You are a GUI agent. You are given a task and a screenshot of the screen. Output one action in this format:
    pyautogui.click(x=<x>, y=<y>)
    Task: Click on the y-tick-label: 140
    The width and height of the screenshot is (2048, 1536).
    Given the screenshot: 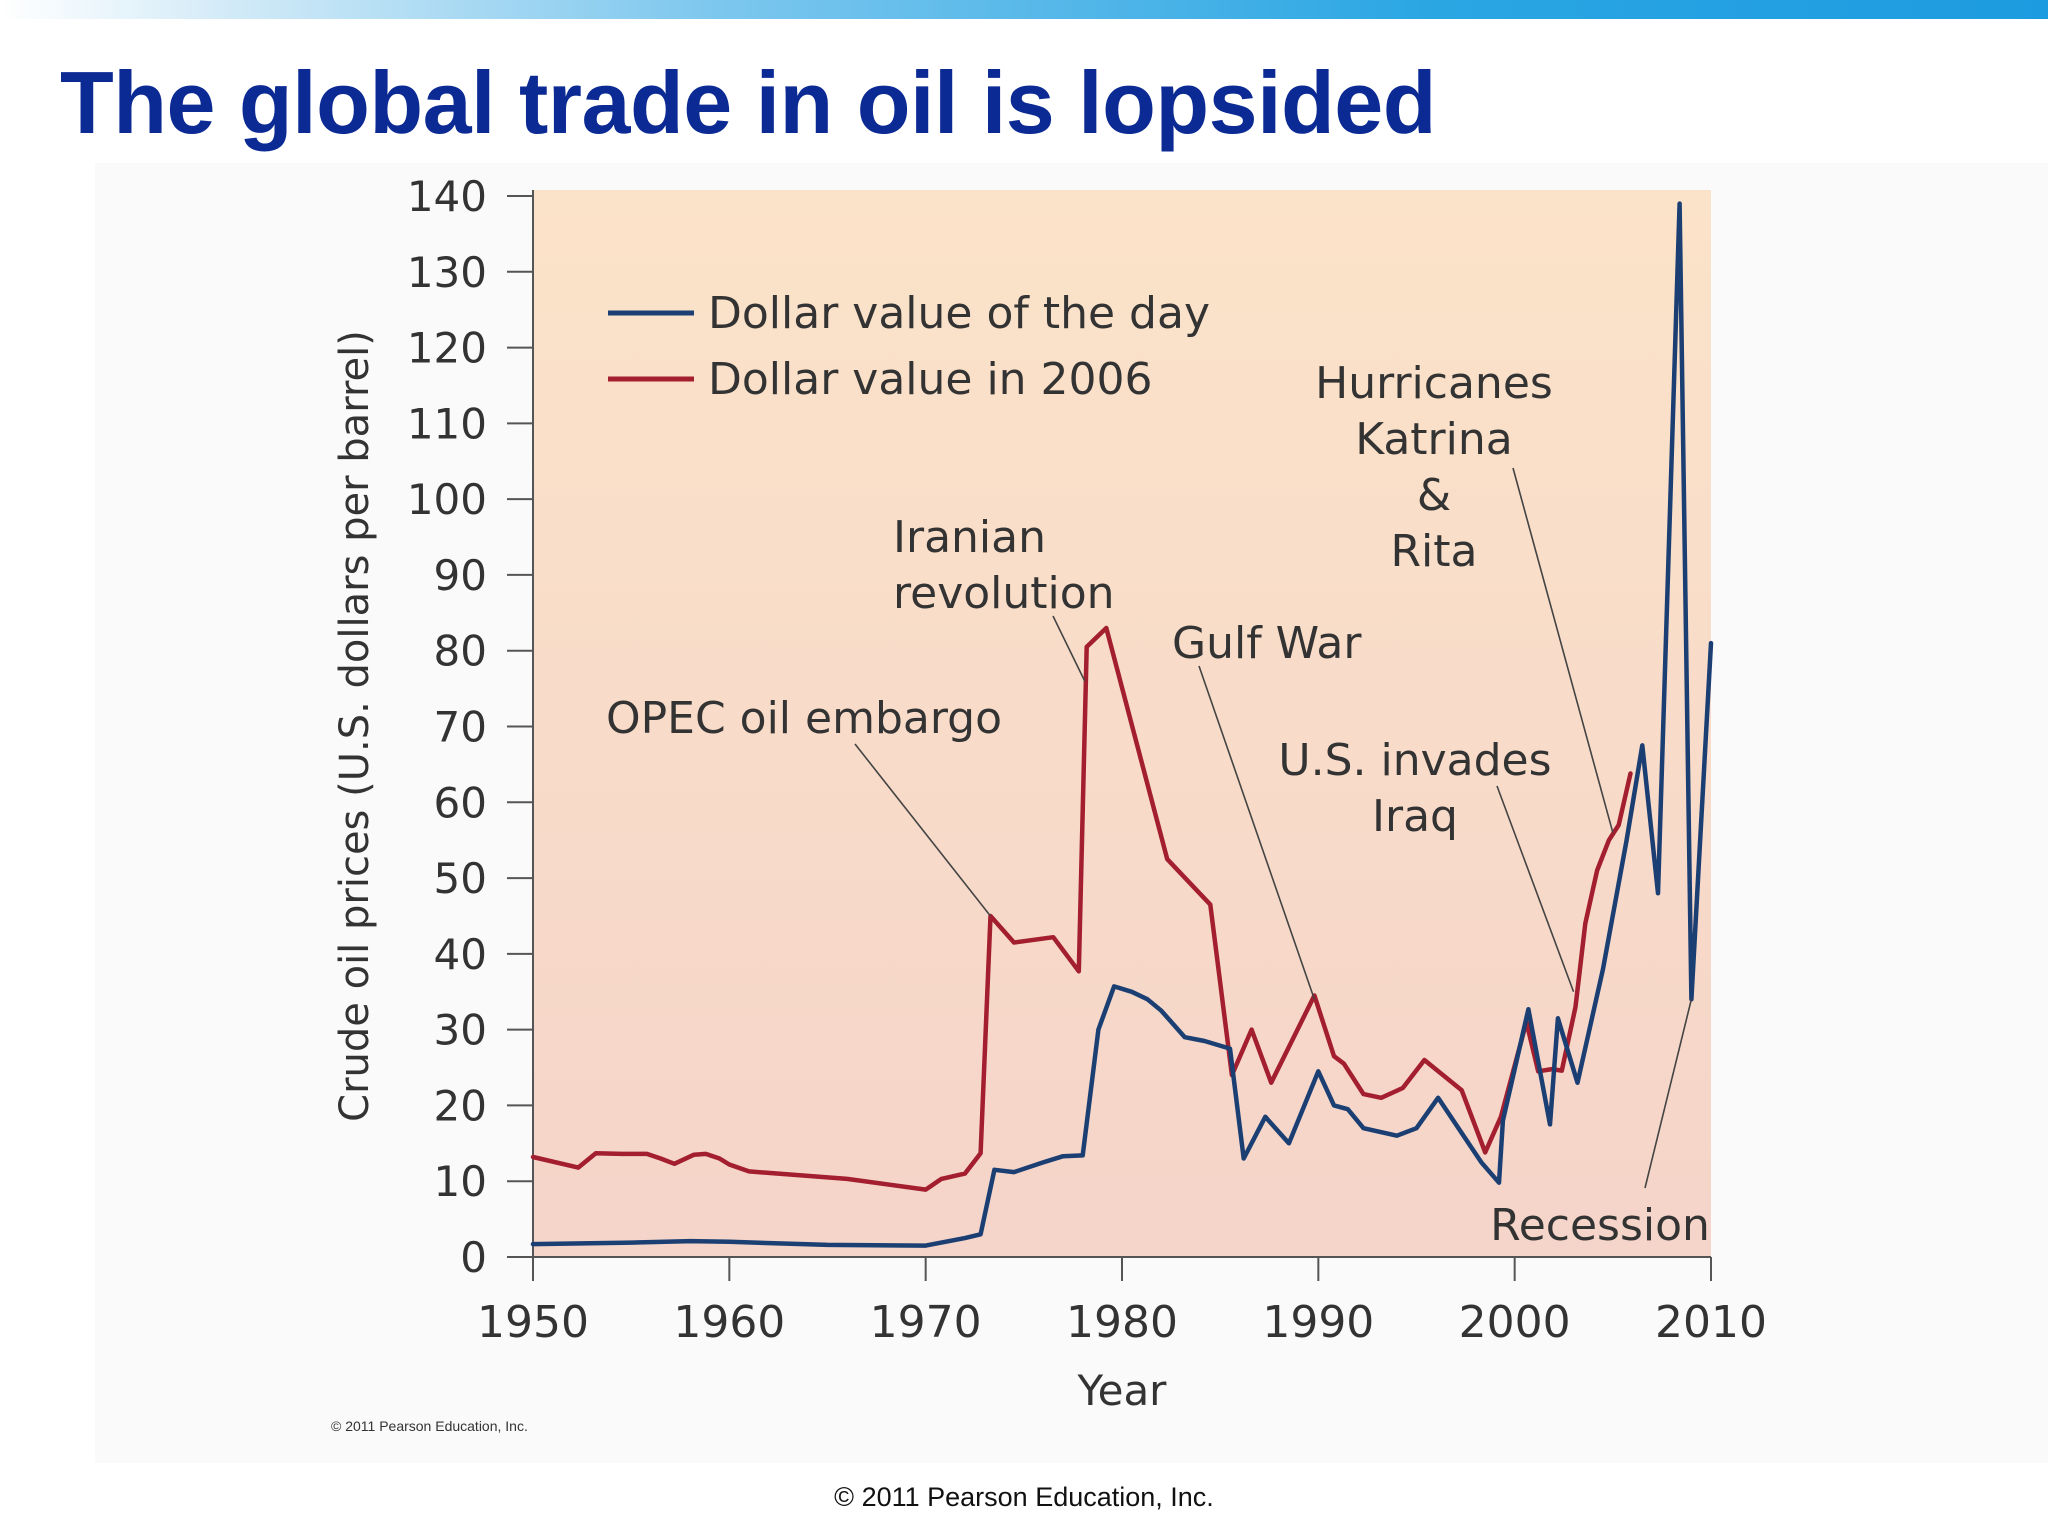 What is the action you would take?
    pyautogui.click(x=447, y=196)
    